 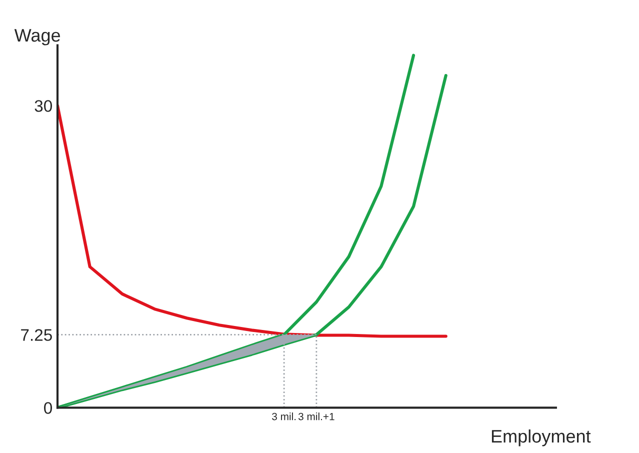 What do you see at coordinates (541, 437) in the screenshot?
I see `x-axis-title: Employment` at bounding box center [541, 437].